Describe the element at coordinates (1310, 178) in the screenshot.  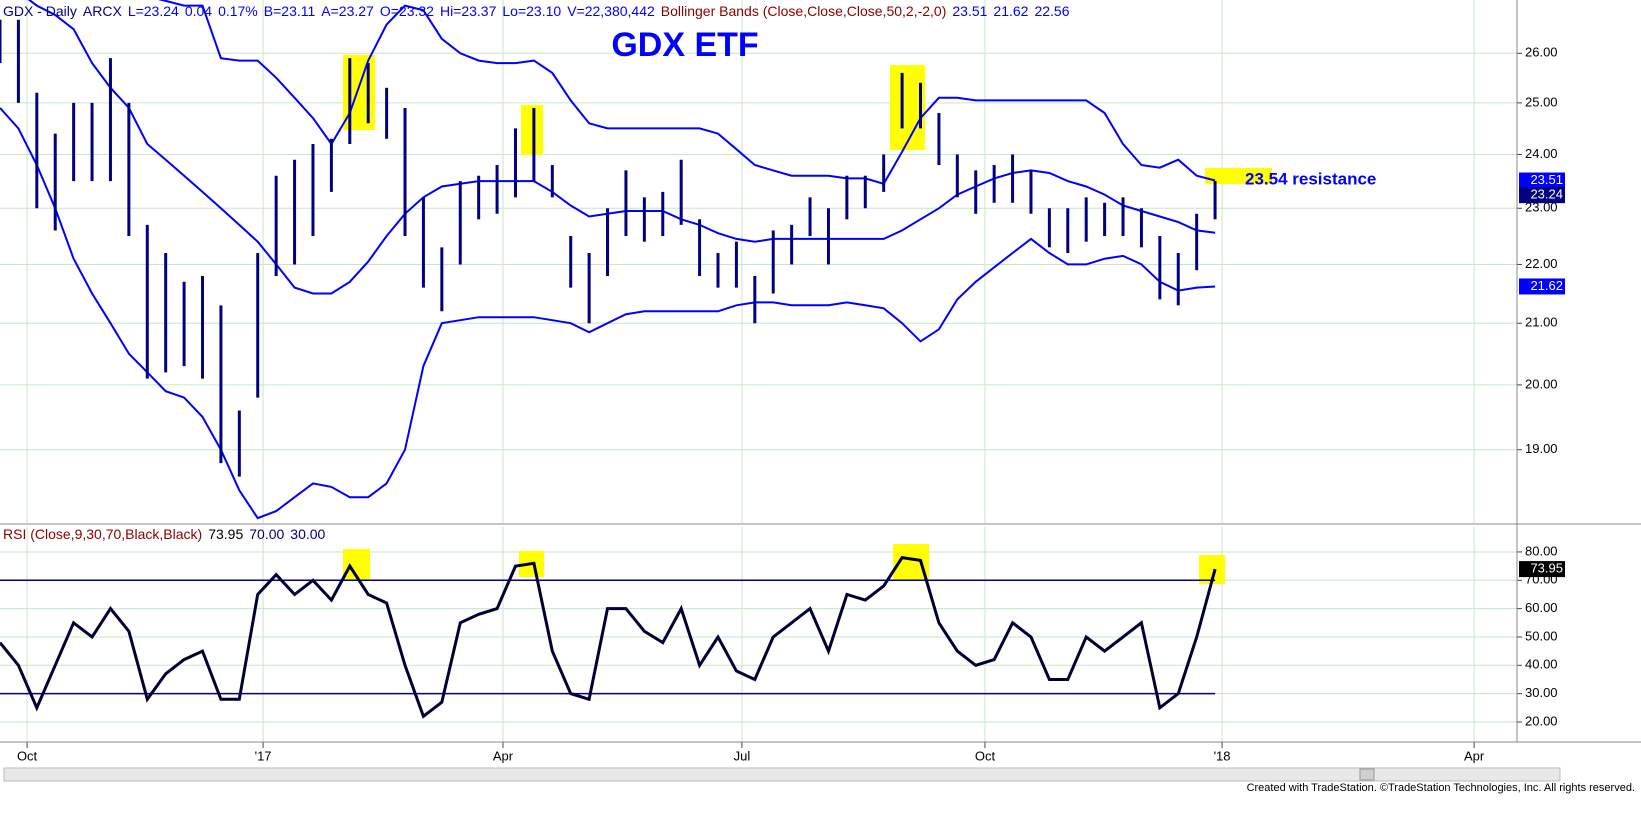
I see `annotation: 23.54 resistance` at that location.